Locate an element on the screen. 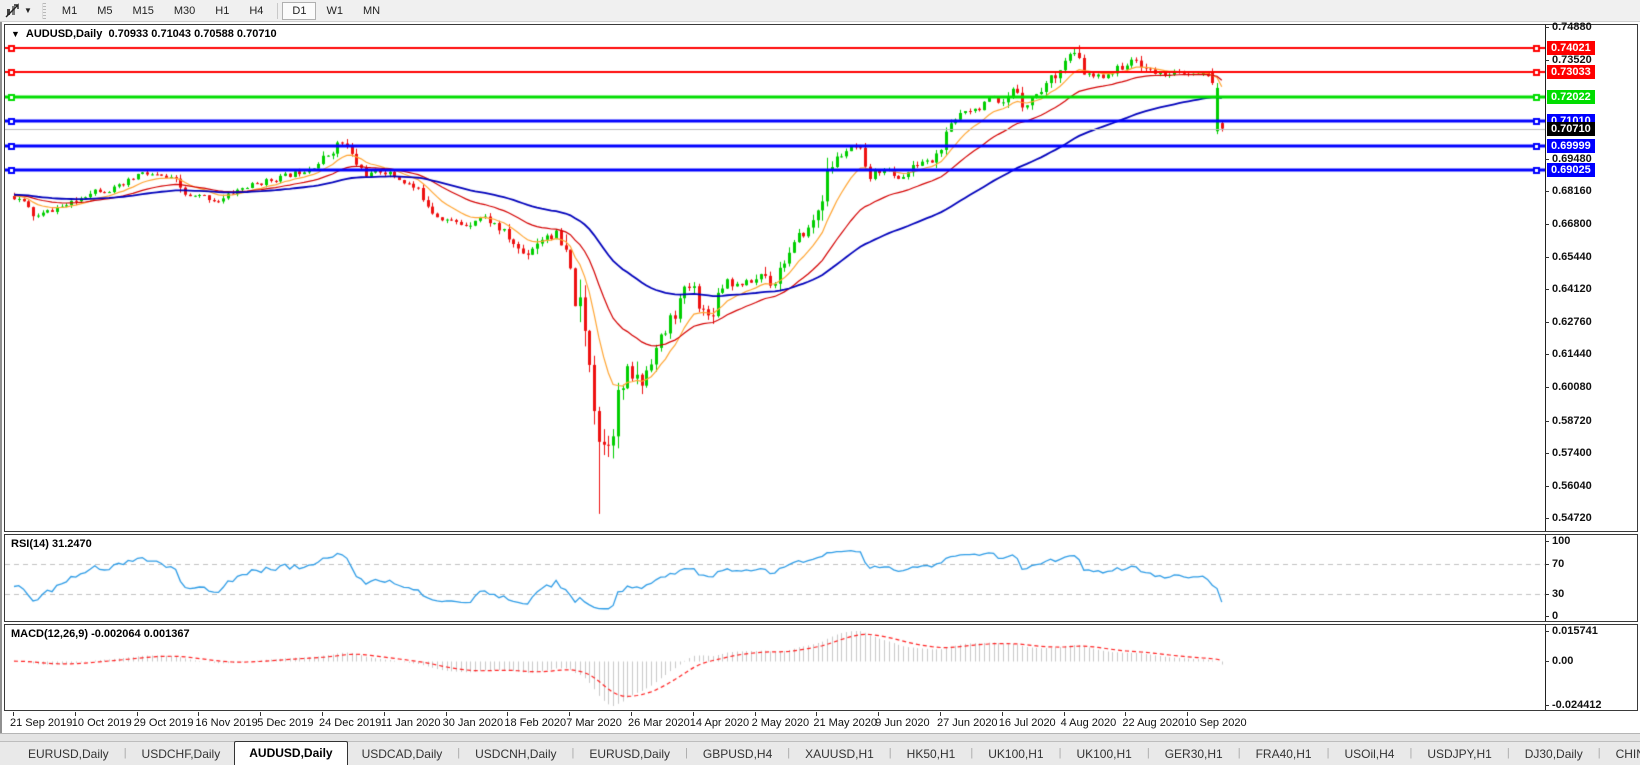 The height and width of the screenshot is (765, 1640). date-label: 16 Nov 2019 is located at coordinates (226, 723).